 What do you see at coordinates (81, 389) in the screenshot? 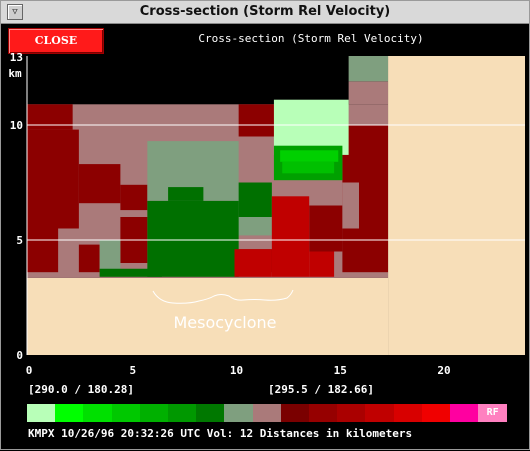
I see `left-coordinate: [290.0 / 180.28]` at bounding box center [81, 389].